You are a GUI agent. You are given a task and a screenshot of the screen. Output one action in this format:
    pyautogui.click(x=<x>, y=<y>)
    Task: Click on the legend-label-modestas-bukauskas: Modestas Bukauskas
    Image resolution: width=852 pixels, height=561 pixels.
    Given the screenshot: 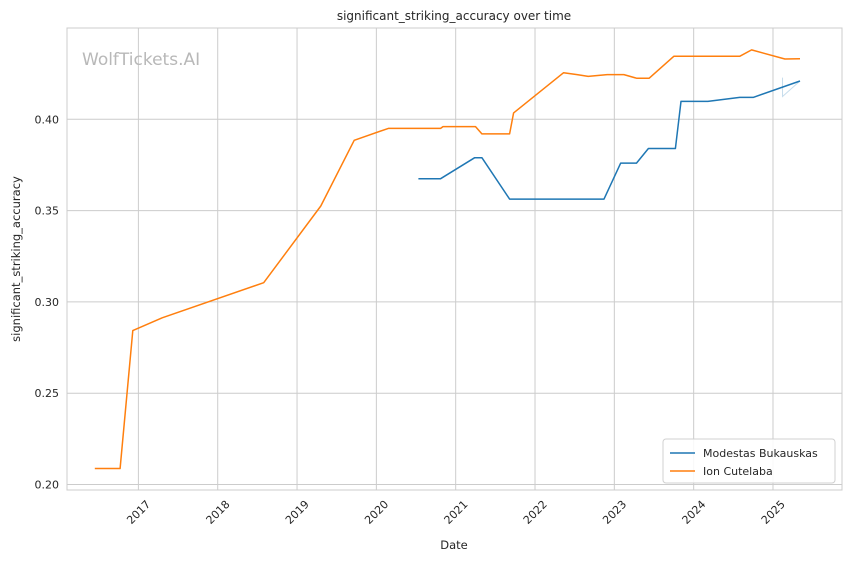 What is the action you would take?
    pyautogui.click(x=760, y=453)
    